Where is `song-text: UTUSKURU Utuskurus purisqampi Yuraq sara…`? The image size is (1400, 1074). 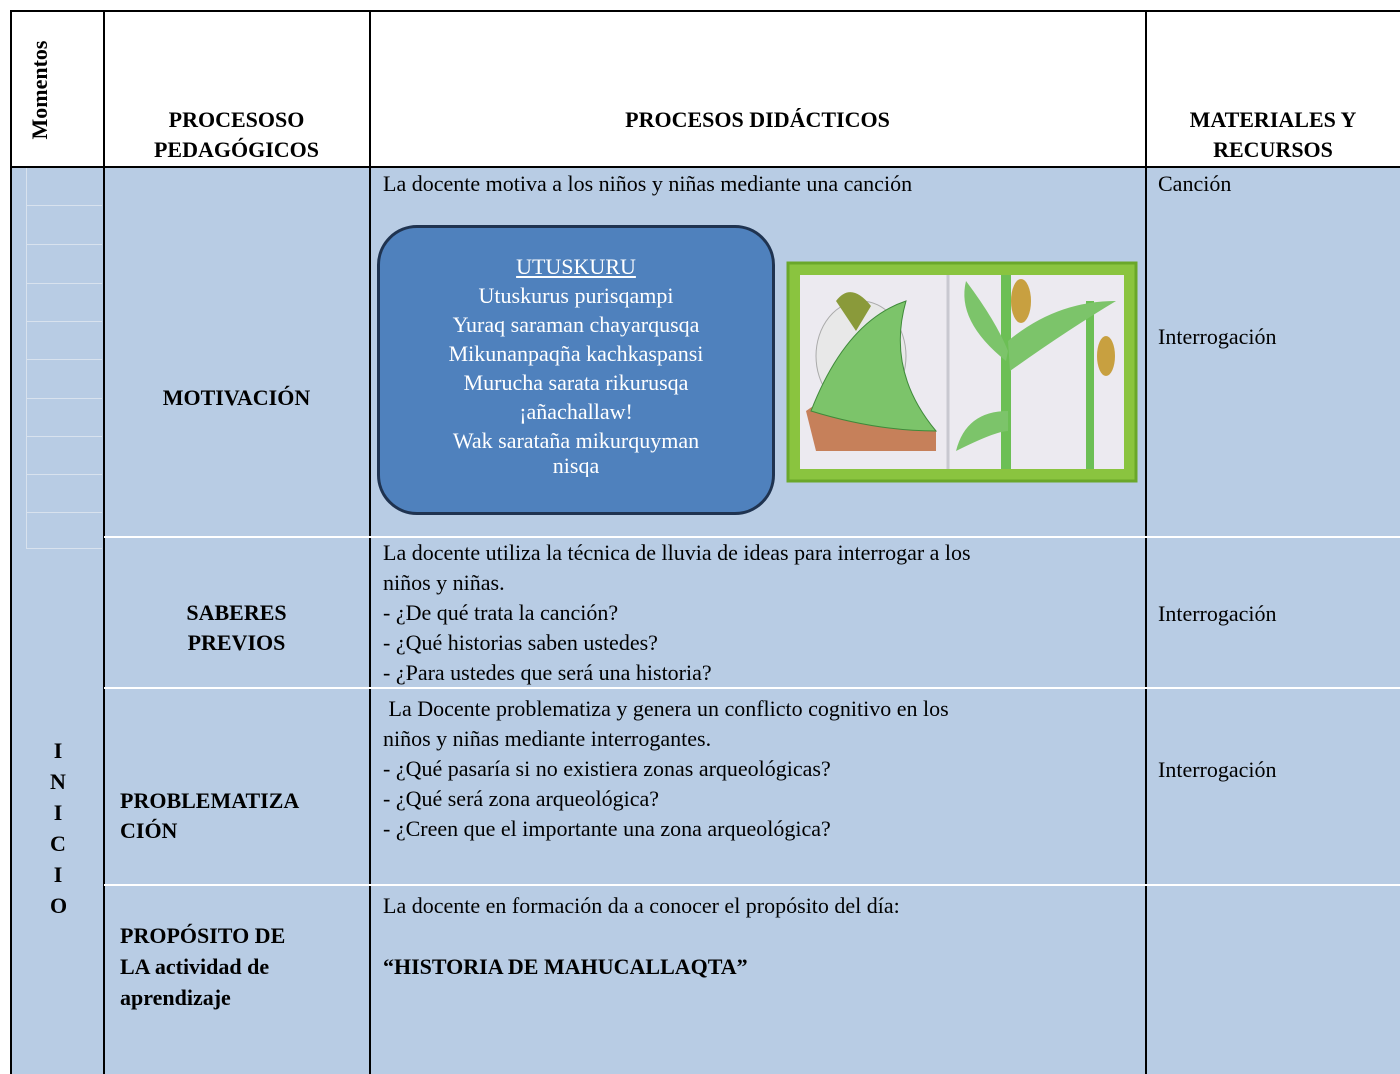 song-text: UTUSKURU Utuskurus purisqampi Yuraq sara… is located at coordinates (576, 364).